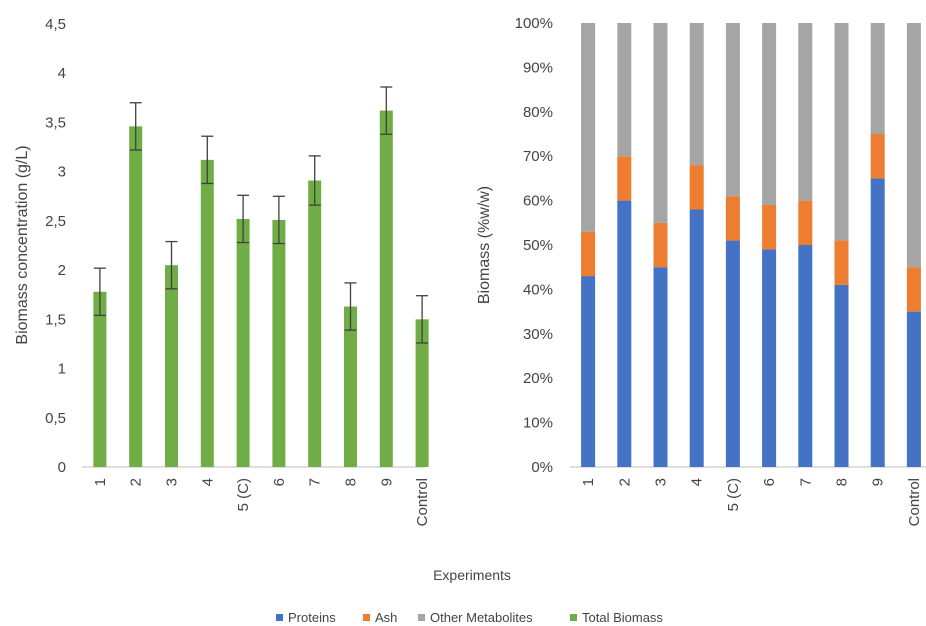  What do you see at coordinates (538, 289) in the screenshot?
I see `right-y-tick-label: 40%` at bounding box center [538, 289].